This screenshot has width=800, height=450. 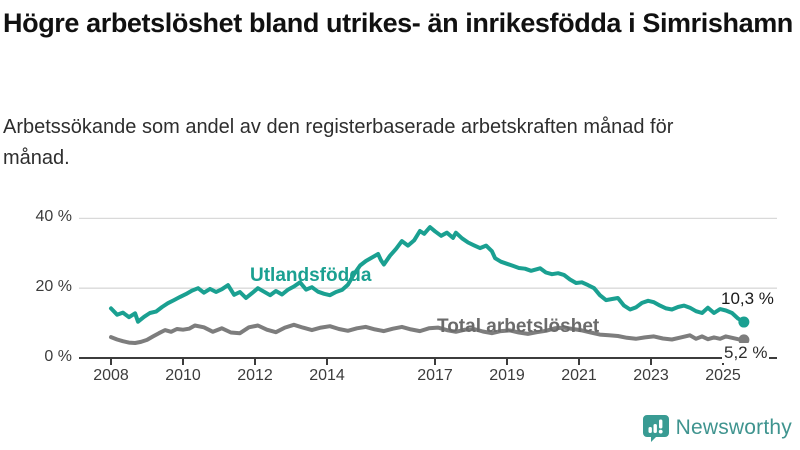 I want to click on x-axis-label: 2019, so click(x=507, y=375).